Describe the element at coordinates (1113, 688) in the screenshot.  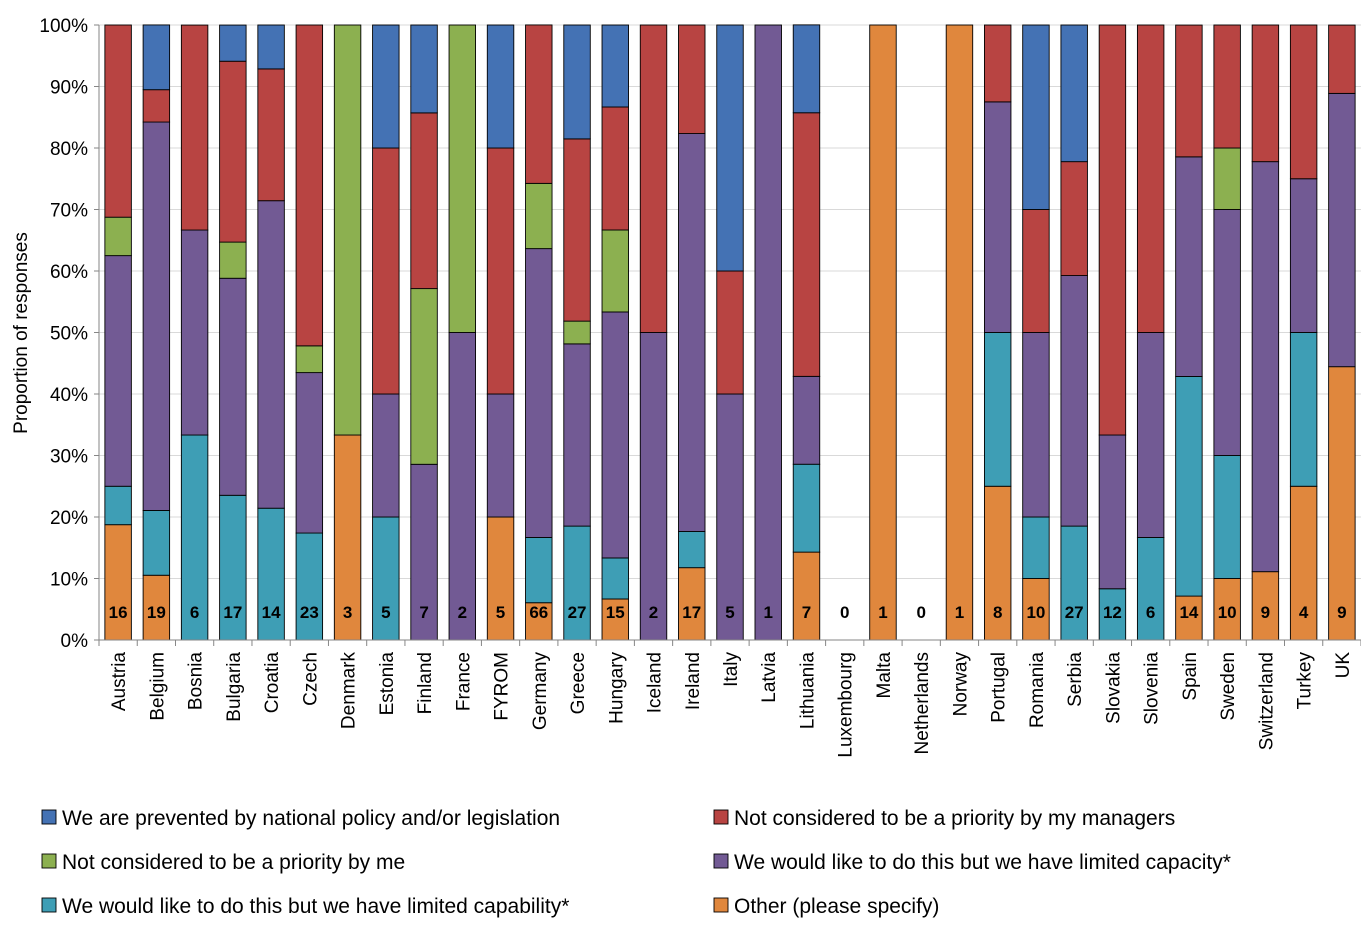
I see `category-label: Slovakia` at that location.